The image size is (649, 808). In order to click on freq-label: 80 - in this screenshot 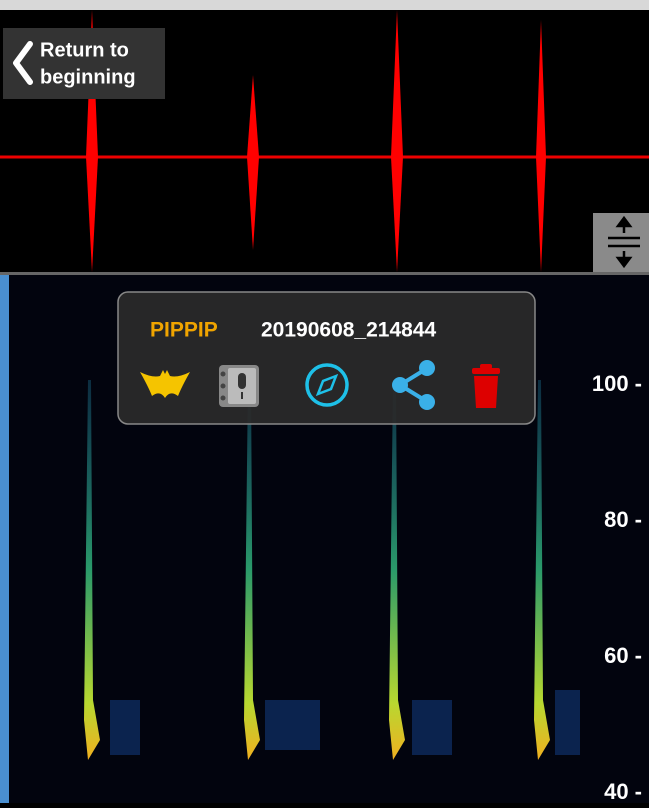, I will do `click(623, 519)`.